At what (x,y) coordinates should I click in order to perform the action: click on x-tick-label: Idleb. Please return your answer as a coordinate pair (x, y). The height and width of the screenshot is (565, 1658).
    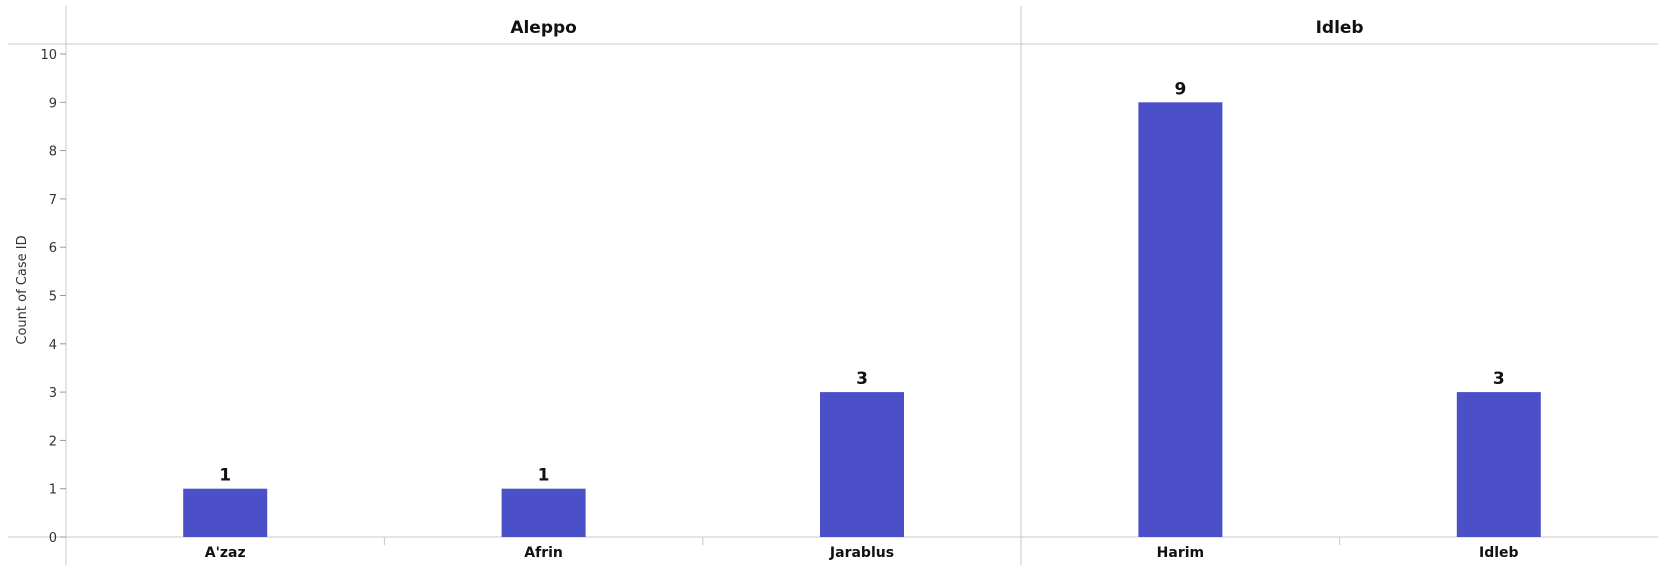
    Looking at the image, I should click on (1499, 553).